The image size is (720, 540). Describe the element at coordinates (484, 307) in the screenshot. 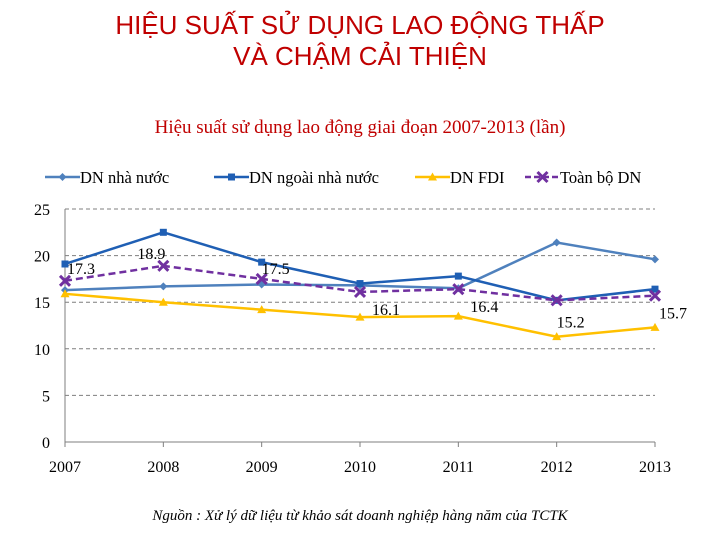

I see `data-label: 16.4` at that location.